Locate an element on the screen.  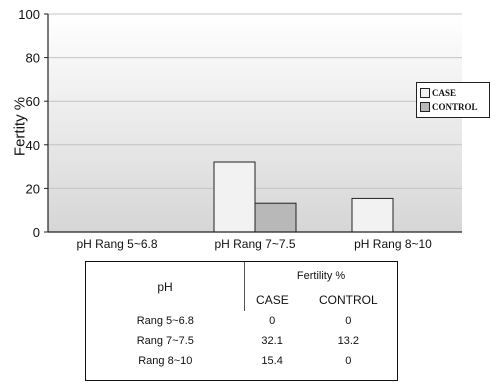
x-tick-labels: pH Rang 5~6.8 pH Rang 7~7.5 pH Rang 8~10 is located at coordinates (254, 244).